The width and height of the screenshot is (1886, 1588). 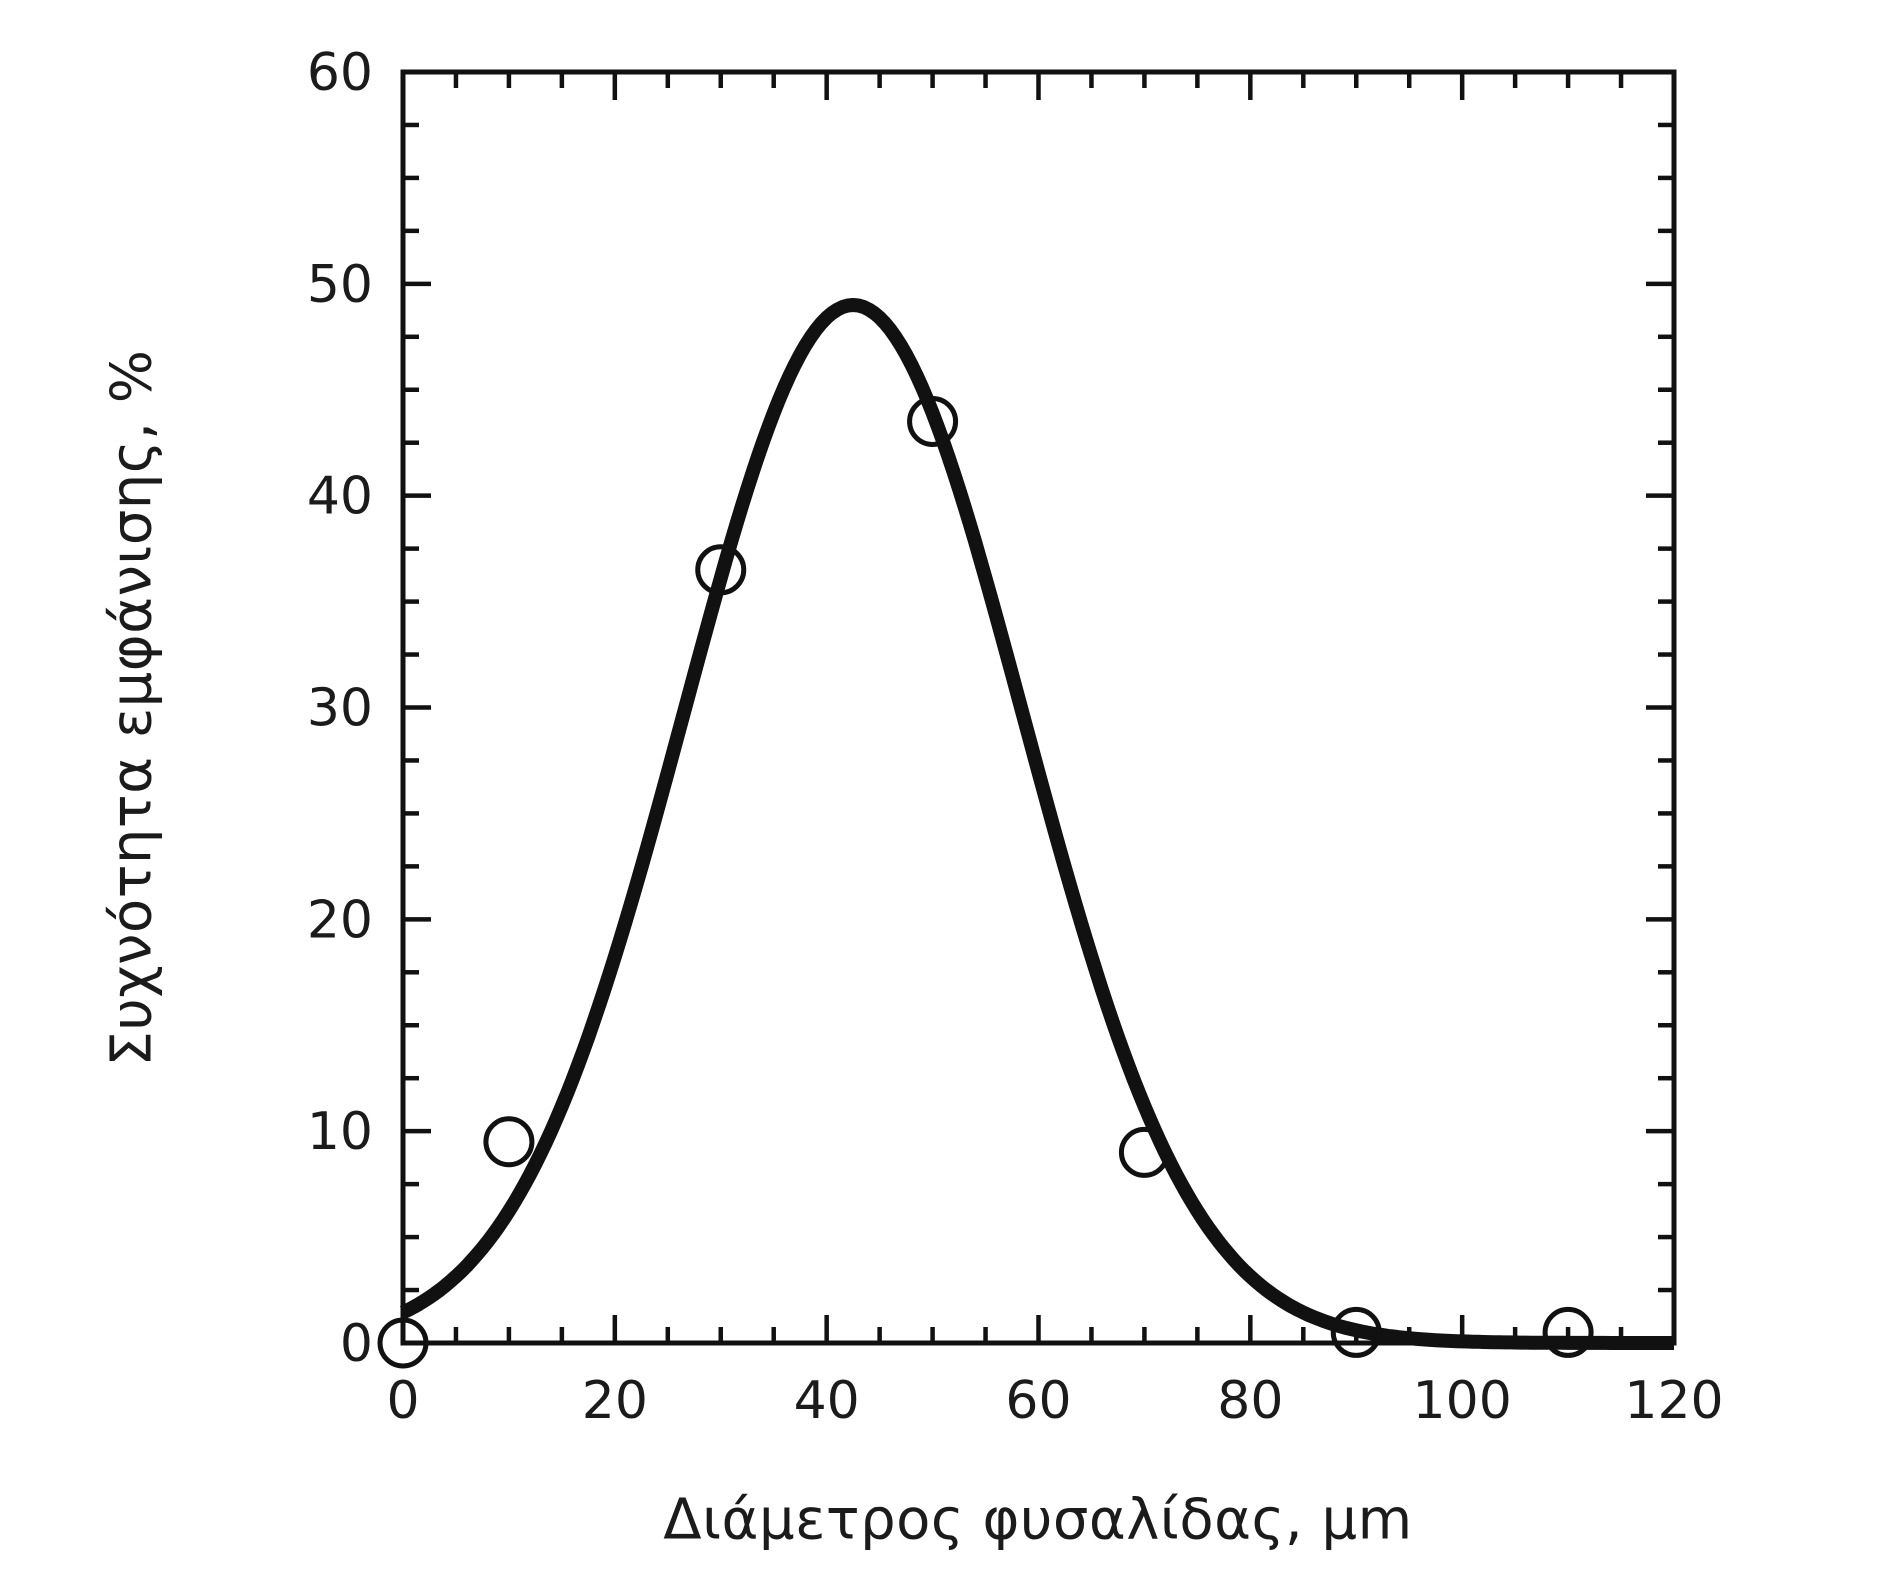 What do you see at coordinates (340, 285) in the screenshot?
I see `y-tick-label: 50` at bounding box center [340, 285].